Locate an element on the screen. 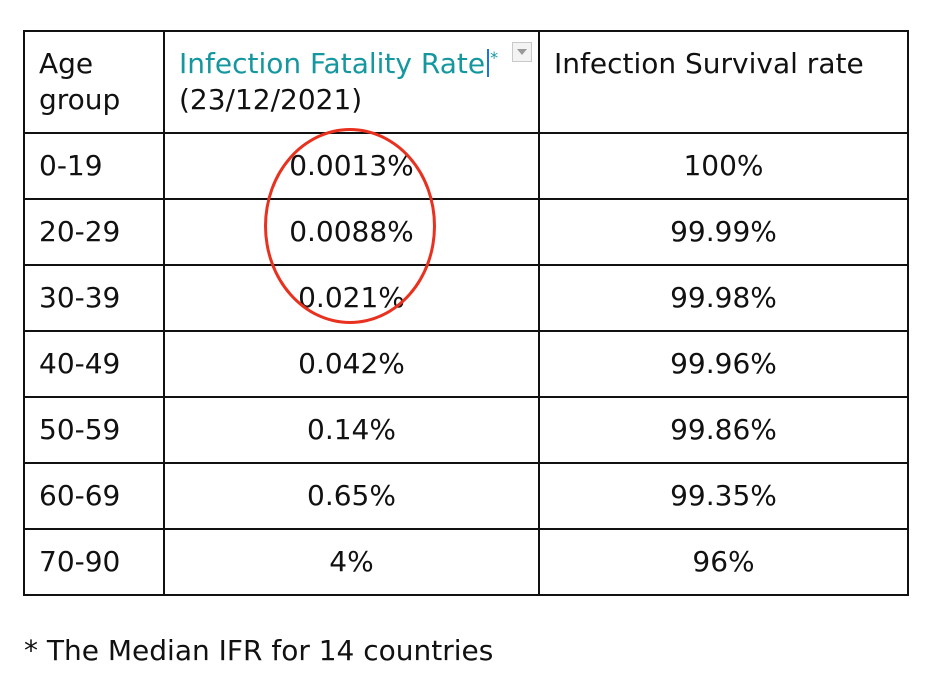 The height and width of the screenshot is (682, 946). cell-ifr: 4% is located at coordinates (351, 562).